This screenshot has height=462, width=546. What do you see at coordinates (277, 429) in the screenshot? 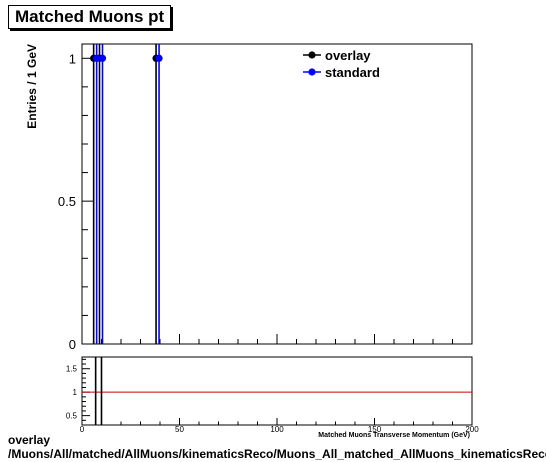
I see `ratio-xtick-label: 100` at bounding box center [277, 429].